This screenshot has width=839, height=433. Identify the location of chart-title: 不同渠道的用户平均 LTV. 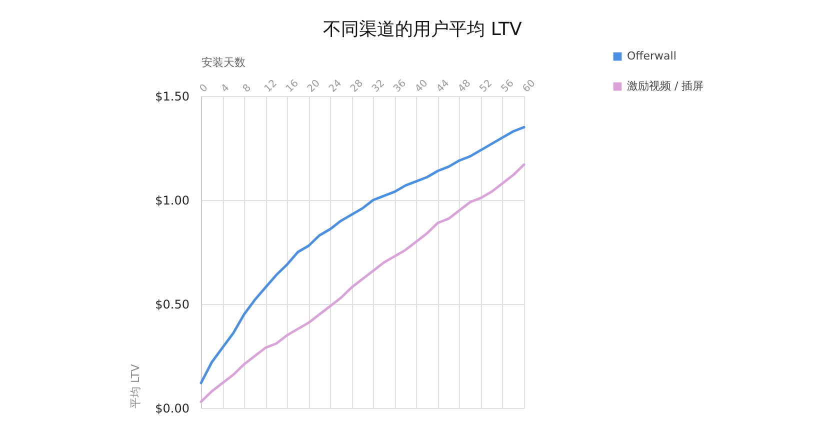
(422, 29).